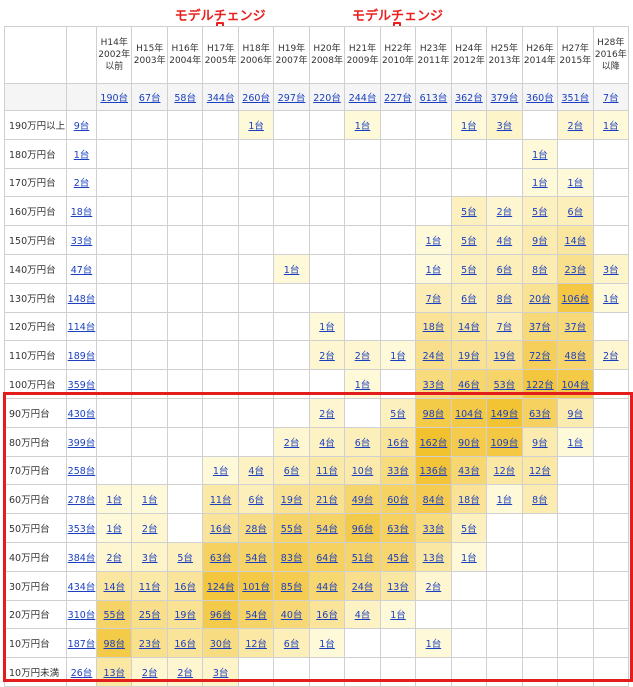 The width and height of the screenshot is (633, 687). What do you see at coordinates (81, 530) in the screenshot?
I see `price-total-link: 353台` at bounding box center [81, 530].